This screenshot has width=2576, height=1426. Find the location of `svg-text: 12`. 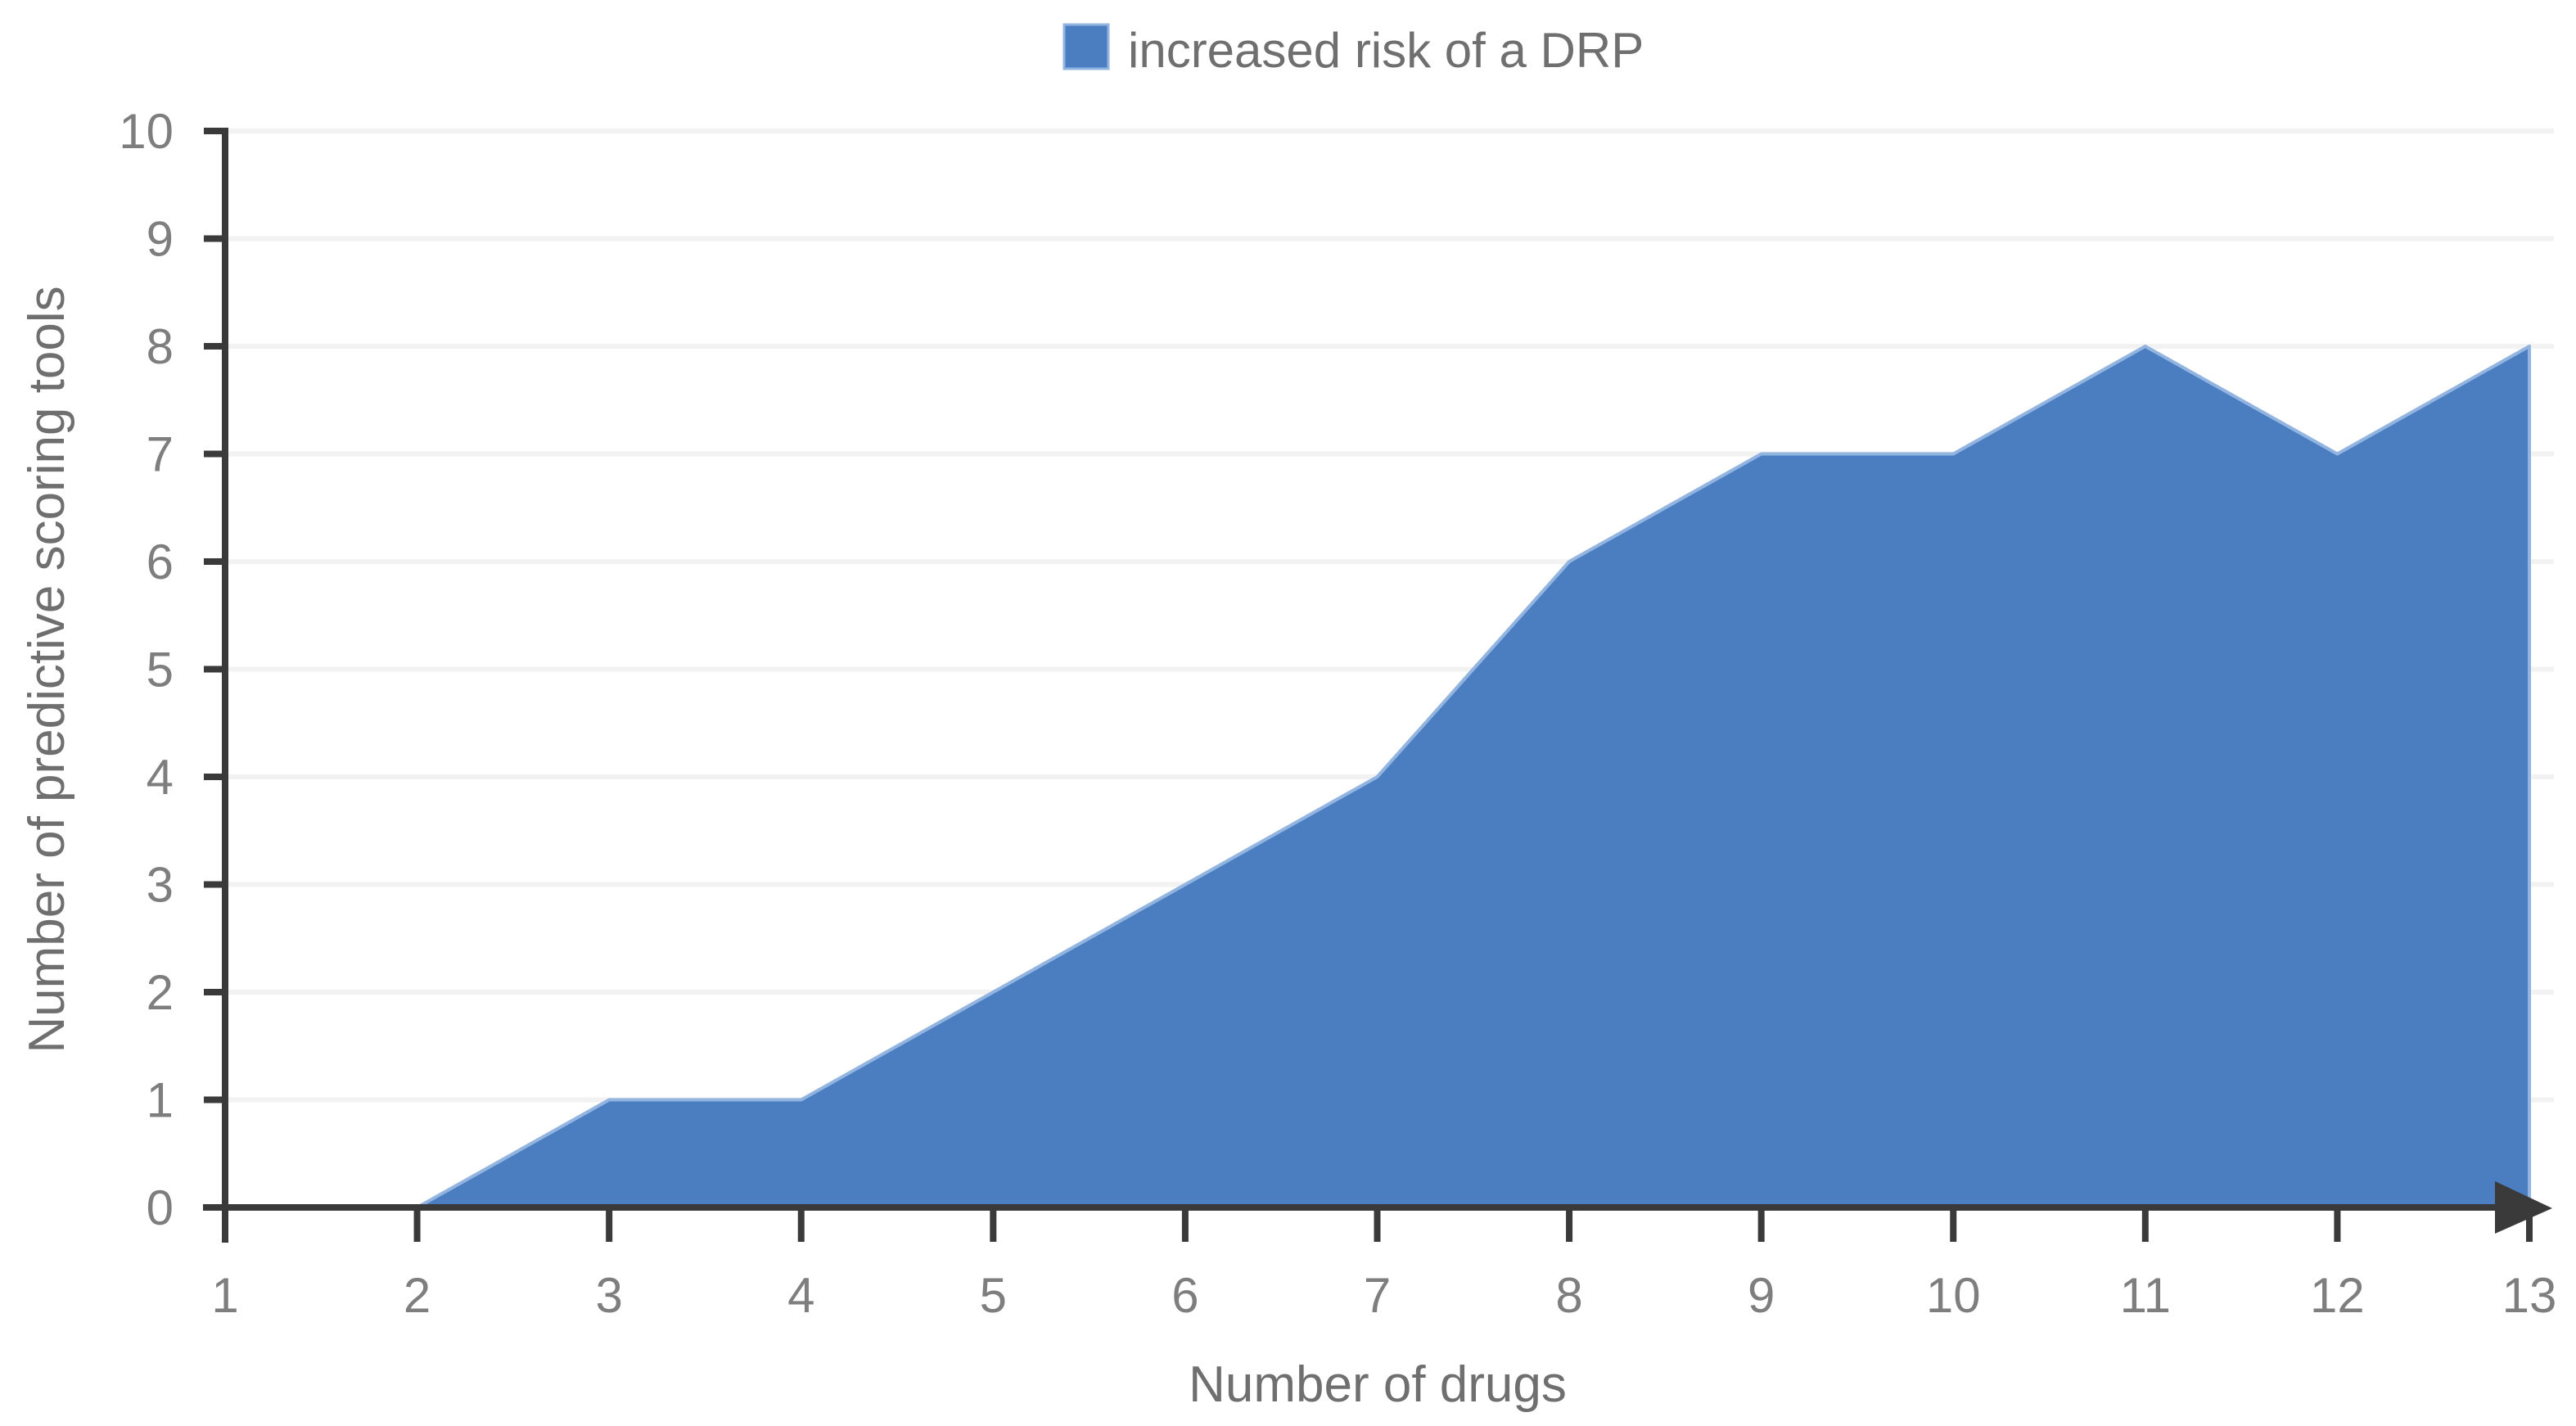

svg-text: 12 is located at coordinates (2337, 1295).